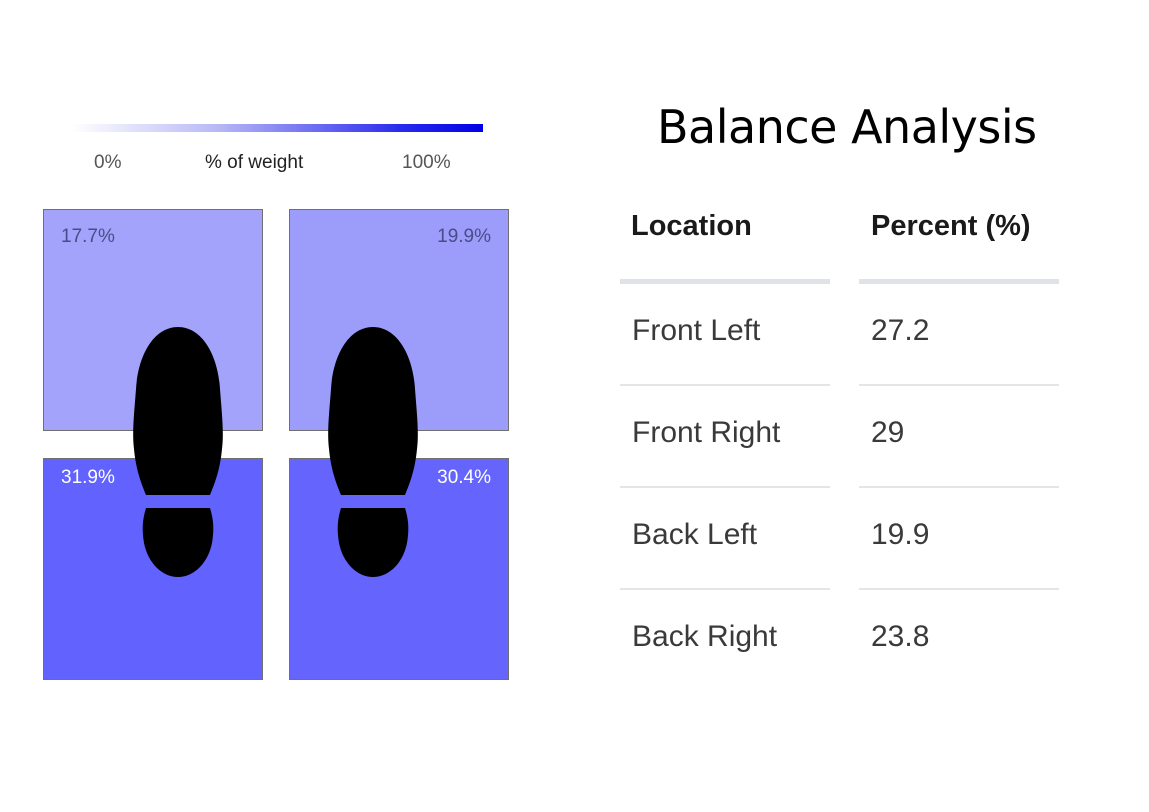 This screenshot has height=812, width=1149. I want to click on table-row: Front Right 29, so click(840, 437).